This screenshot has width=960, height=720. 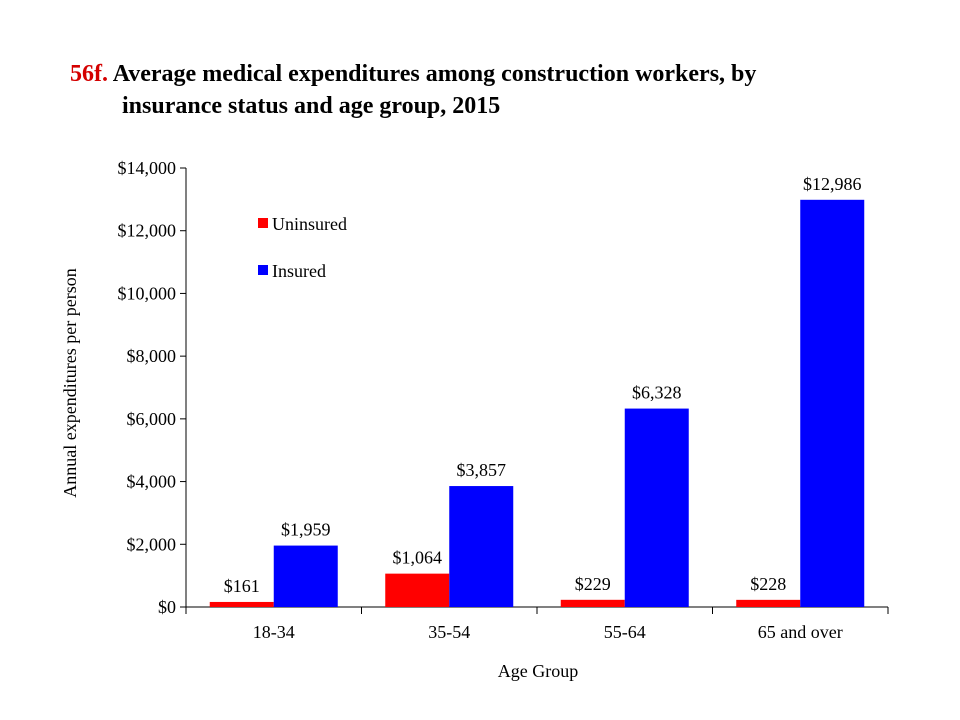 What do you see at coordinates (657, 393) in the screenshot?
I see `data-label: $6,328` at bounding box center [657, 393].